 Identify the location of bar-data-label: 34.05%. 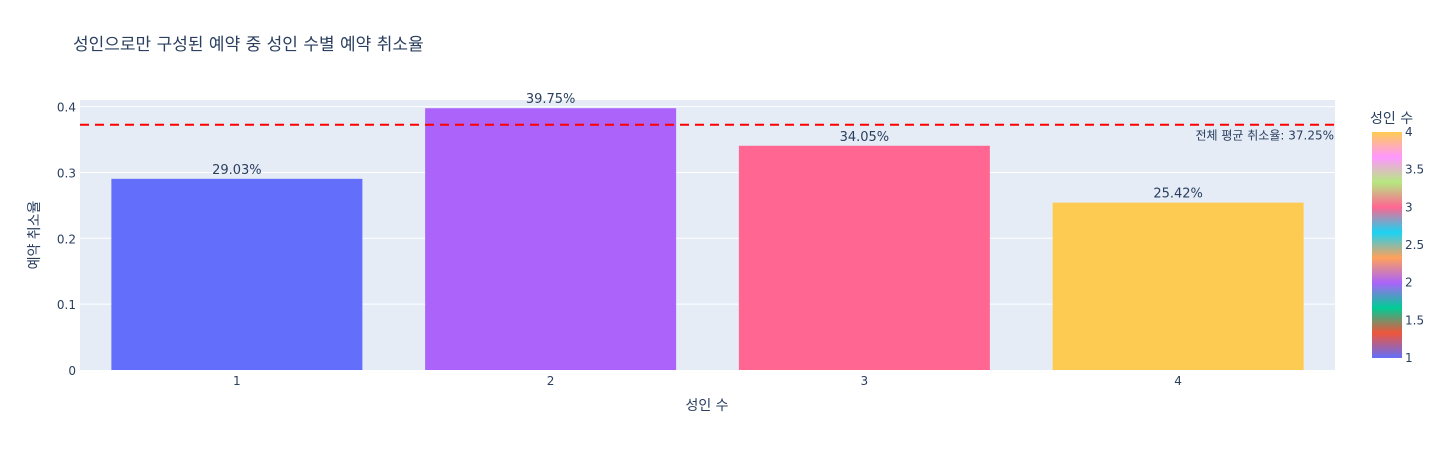
(865, 137).